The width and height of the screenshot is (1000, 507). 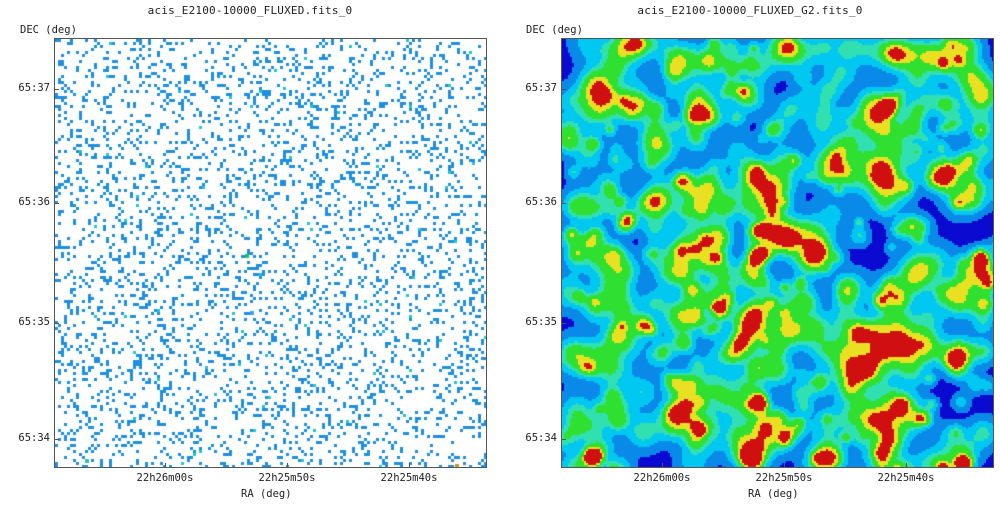 What do you see at coordinates (250, 10) in the screenshot?
I see `panel-title: acis_E2100-10000_FLUXED.fits_0` at bounding box center [250, 10].